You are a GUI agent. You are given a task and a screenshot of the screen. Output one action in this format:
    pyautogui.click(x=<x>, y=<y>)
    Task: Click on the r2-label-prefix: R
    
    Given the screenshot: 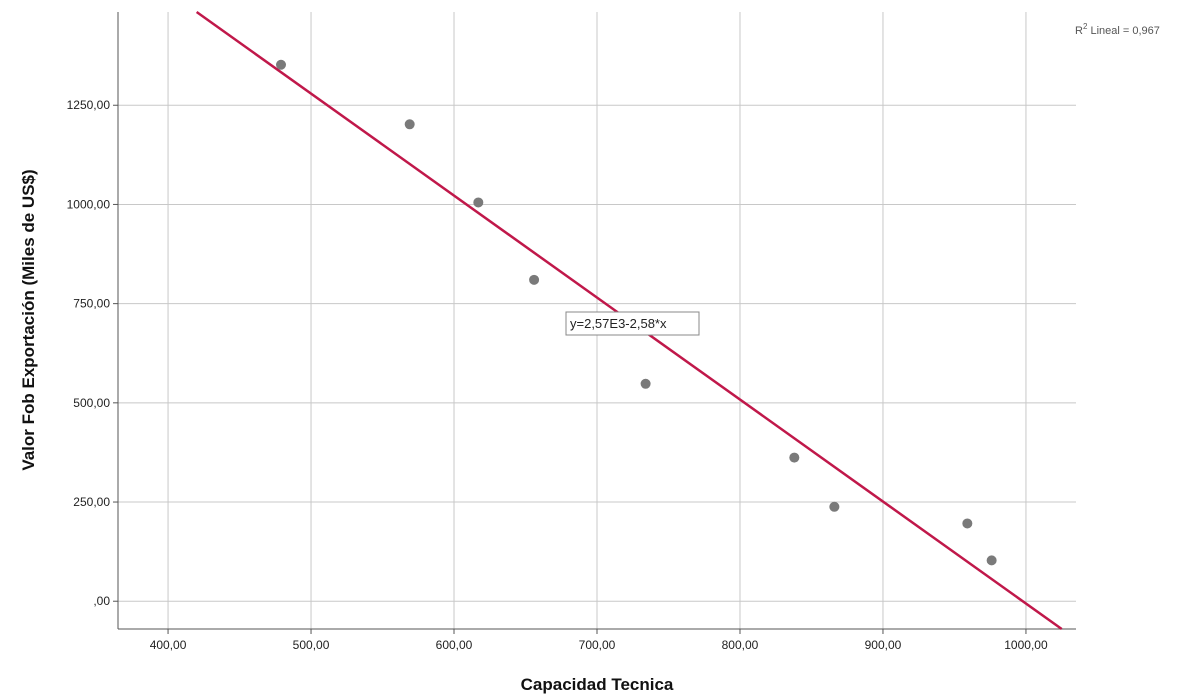 What is the action you would take?
    pyautogui.click(x=1079, y=31)
    